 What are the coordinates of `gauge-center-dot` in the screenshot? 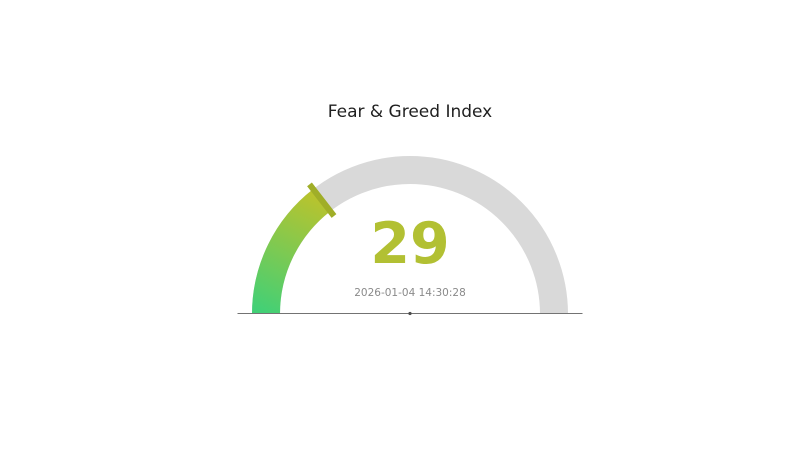 It's located at (410, 313).